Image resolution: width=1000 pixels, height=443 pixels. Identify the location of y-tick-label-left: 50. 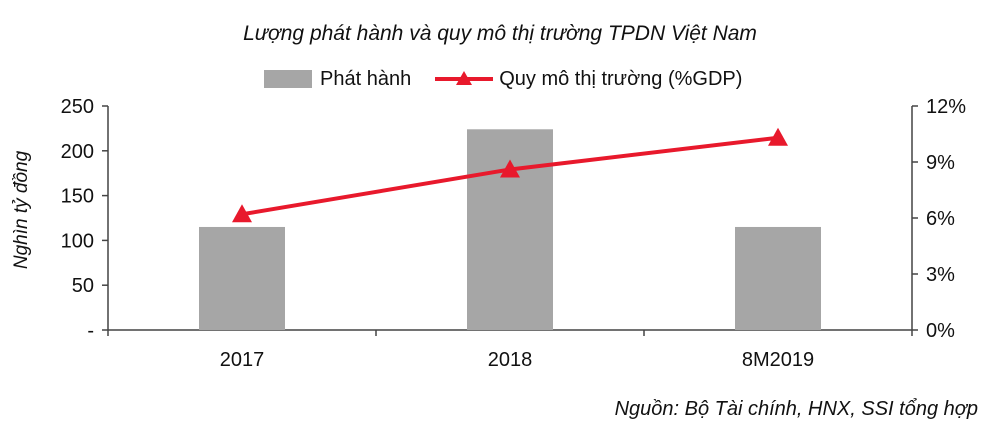
(83, 286).